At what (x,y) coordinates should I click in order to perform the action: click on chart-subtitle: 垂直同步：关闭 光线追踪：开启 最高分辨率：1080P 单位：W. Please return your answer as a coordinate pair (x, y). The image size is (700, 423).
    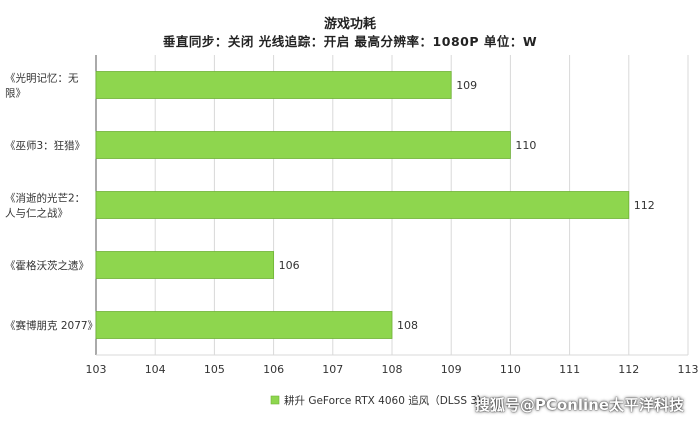
    Looking at the image, I should click on (350, 41).